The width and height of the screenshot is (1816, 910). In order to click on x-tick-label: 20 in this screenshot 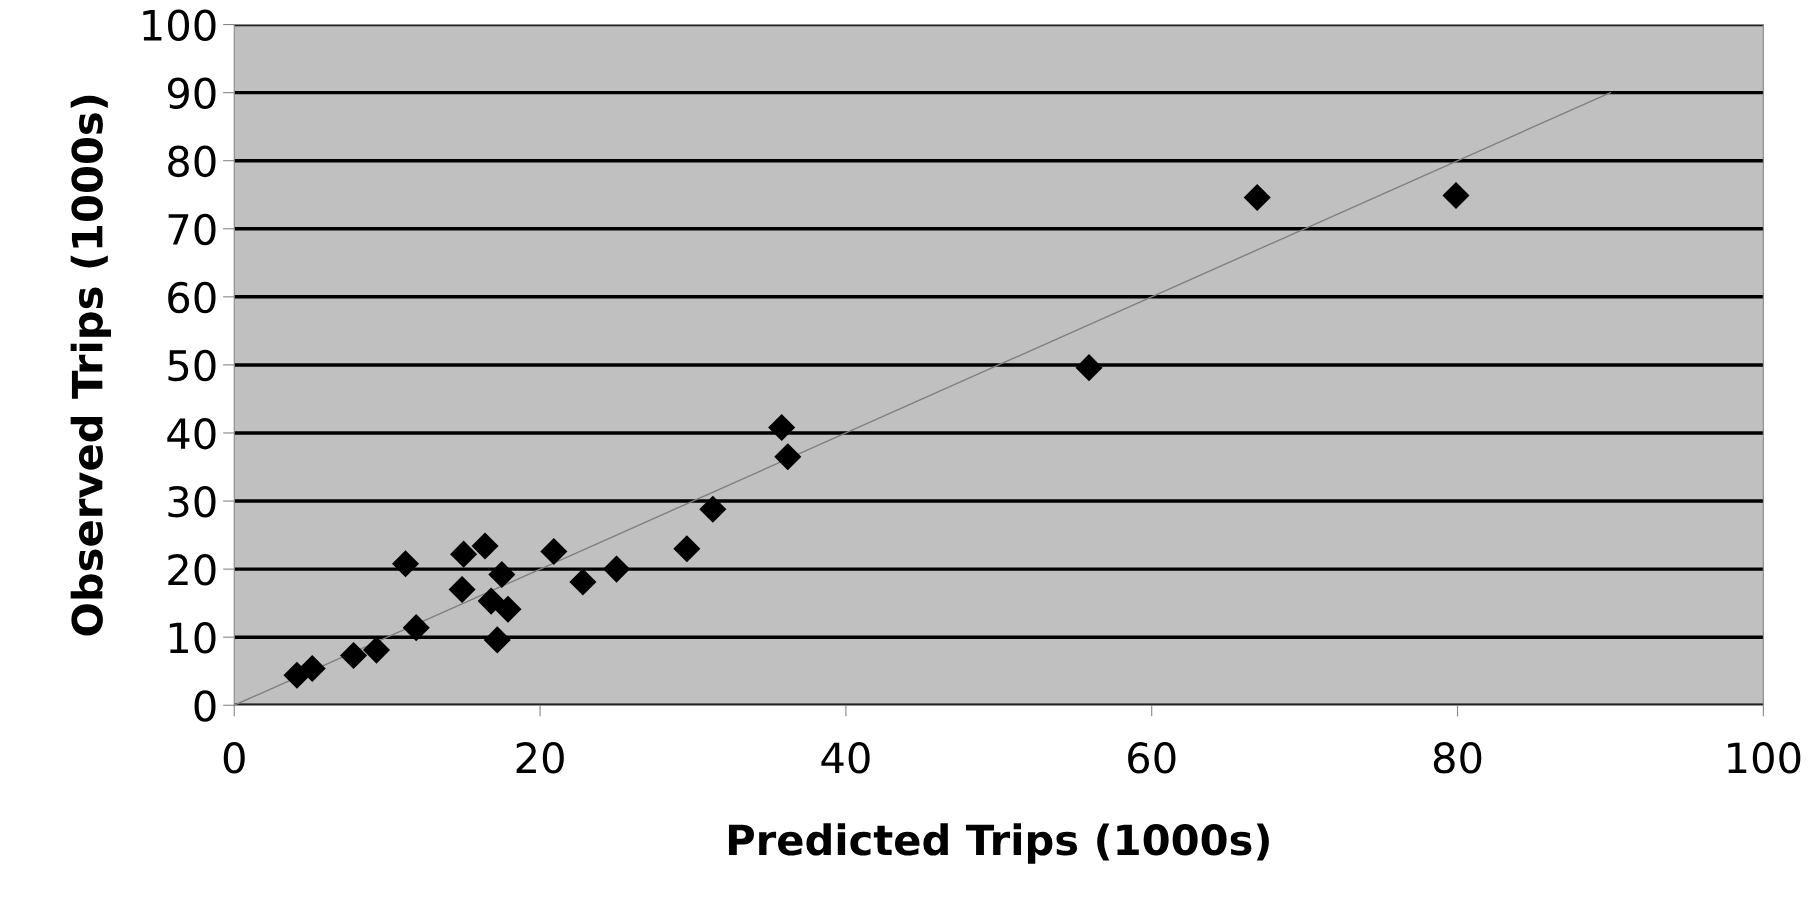, I will do `click(540, 758)`.